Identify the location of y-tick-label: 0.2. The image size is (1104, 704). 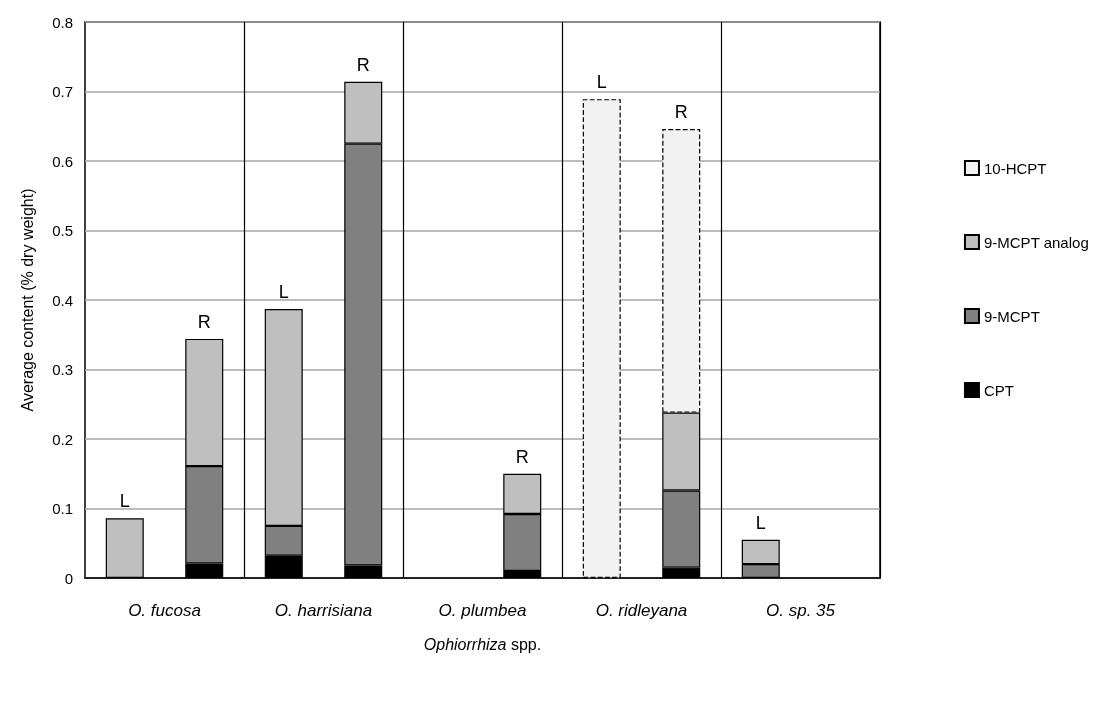
(62, 439).